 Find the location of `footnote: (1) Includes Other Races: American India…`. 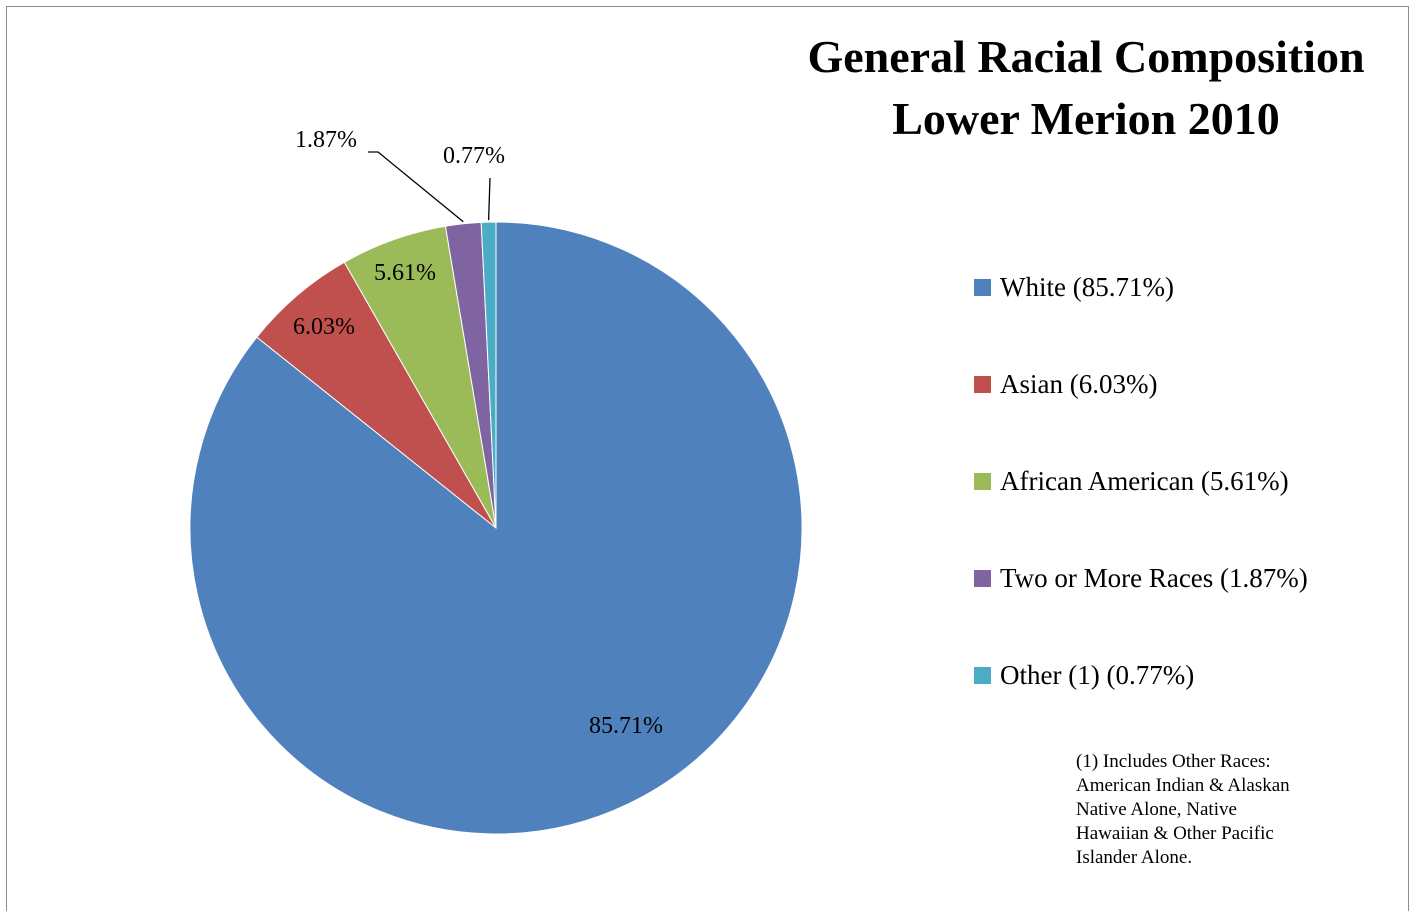

footnote: (1) Includes Other Races: American India… is located at coordinates (1183, 809).